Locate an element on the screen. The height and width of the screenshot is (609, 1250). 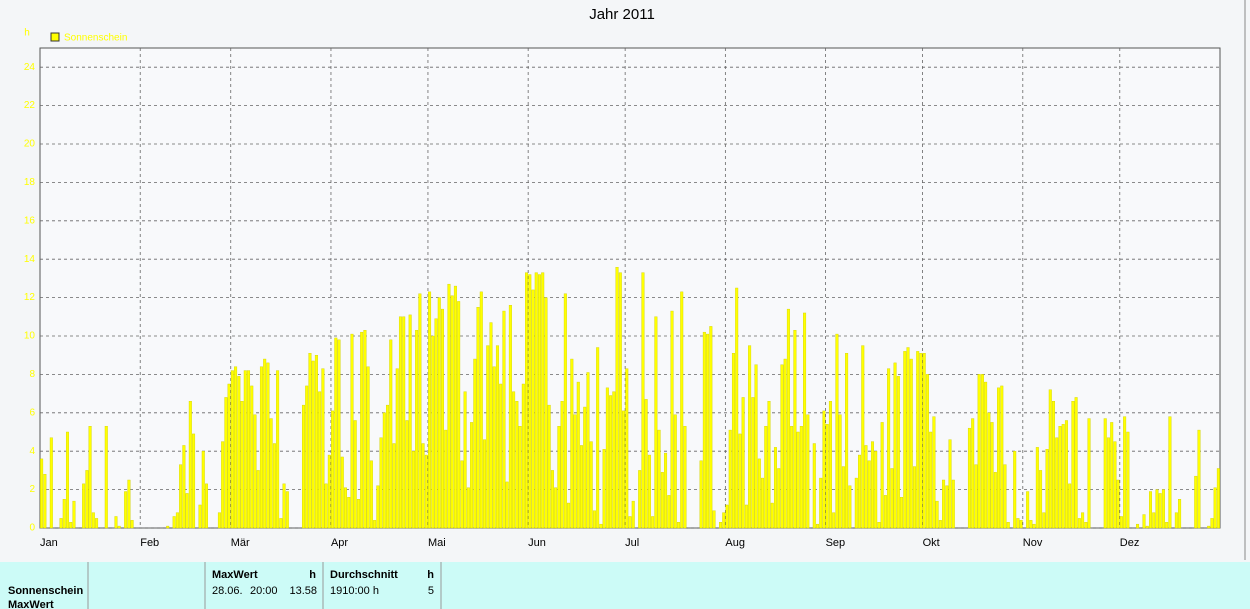
row-label: Sonnenschein is located at coordinates (45, 591).